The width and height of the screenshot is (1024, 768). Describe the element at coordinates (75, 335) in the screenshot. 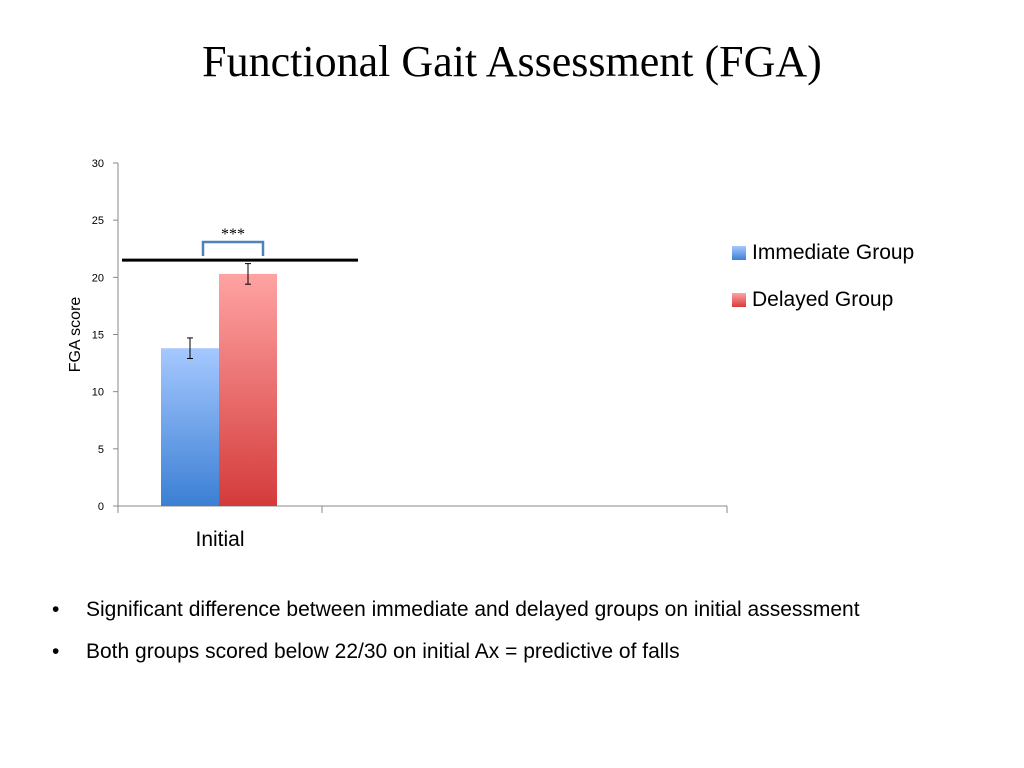

I see `y-axis-label: FGA score` at that location.